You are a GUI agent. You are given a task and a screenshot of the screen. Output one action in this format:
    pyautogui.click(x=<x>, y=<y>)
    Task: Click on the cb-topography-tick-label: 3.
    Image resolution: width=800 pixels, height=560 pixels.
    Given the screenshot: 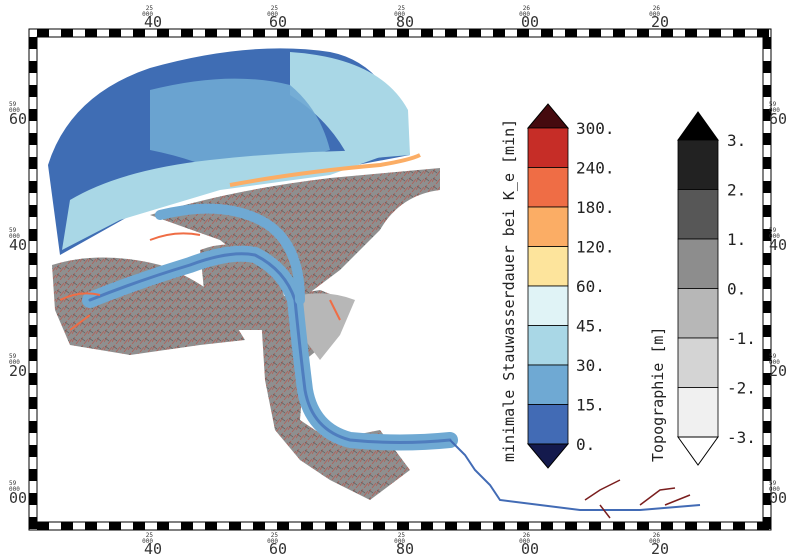 What is the action you would take?
    pyautogui.click(x=736, y=140)
    